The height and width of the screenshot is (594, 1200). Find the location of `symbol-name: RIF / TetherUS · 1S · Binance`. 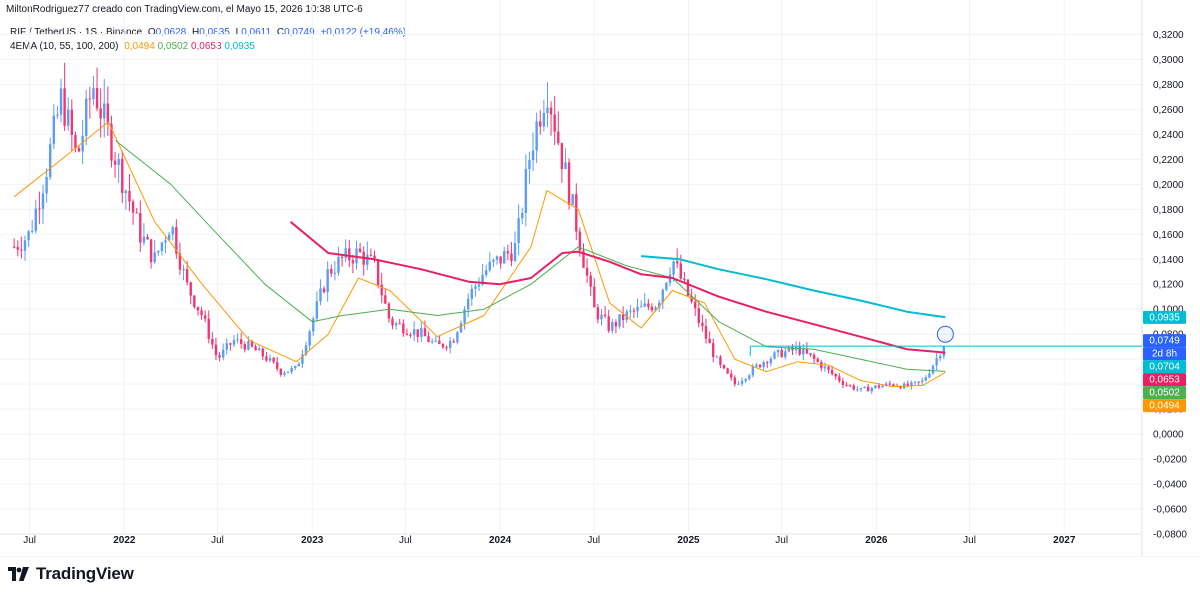

symbol-name: RIF / TetherUS · 1S · Binance is located at coordinates (76, 32).